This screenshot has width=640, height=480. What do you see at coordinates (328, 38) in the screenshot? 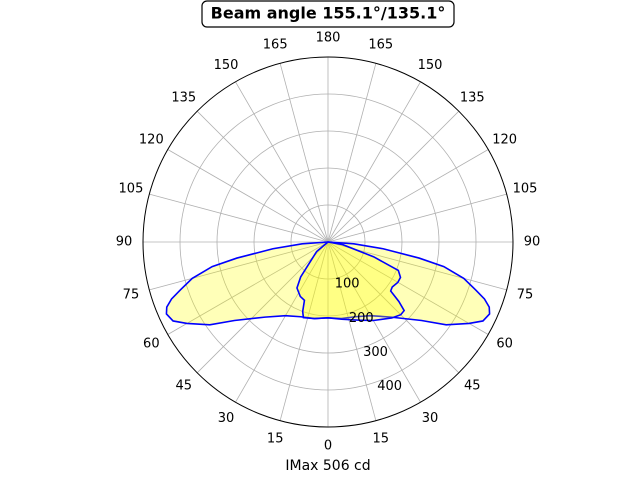
I see `theta-tick-label: 180` at bounding box center [328, 38].